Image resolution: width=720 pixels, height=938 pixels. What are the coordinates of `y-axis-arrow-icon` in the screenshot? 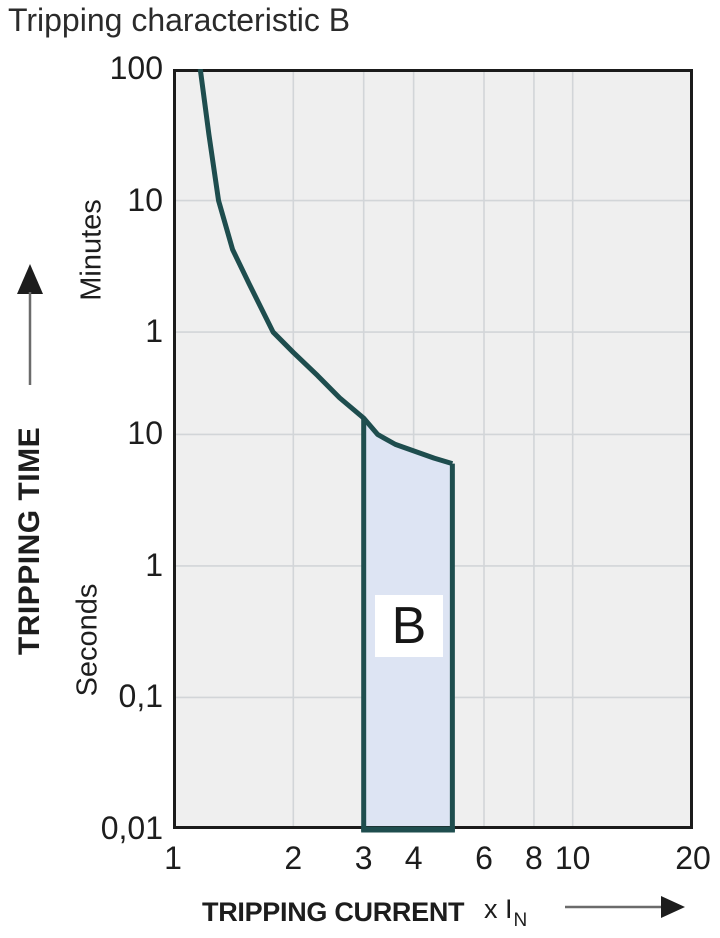 It's located at (30, 324).